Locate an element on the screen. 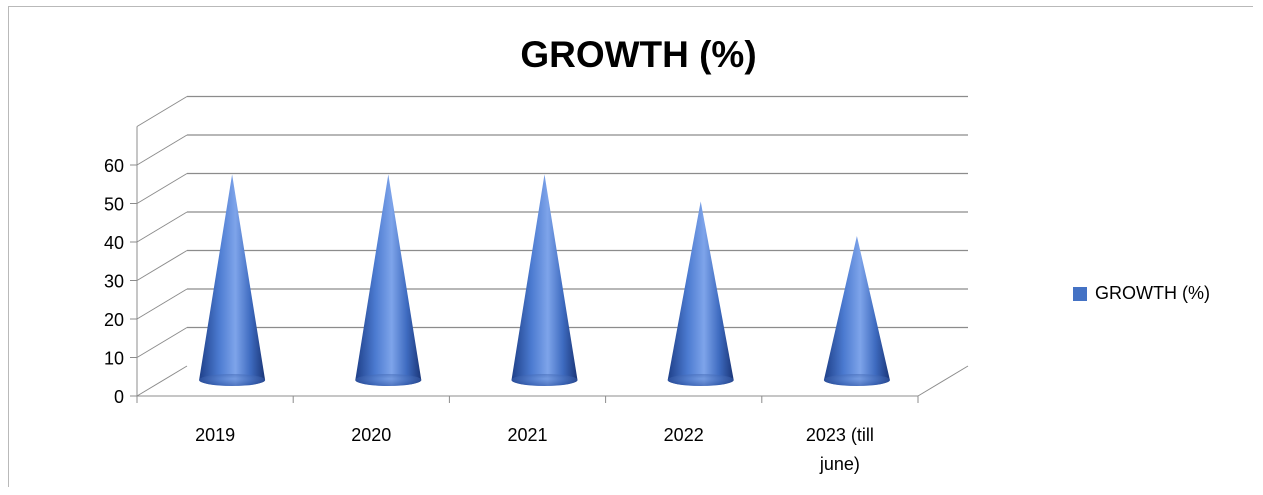 This screenshot has width=1263, height=495. x-axis-tick-labels: 2019 2020 2021 2022 2023 (till june) is located at coordinates (534, 449).